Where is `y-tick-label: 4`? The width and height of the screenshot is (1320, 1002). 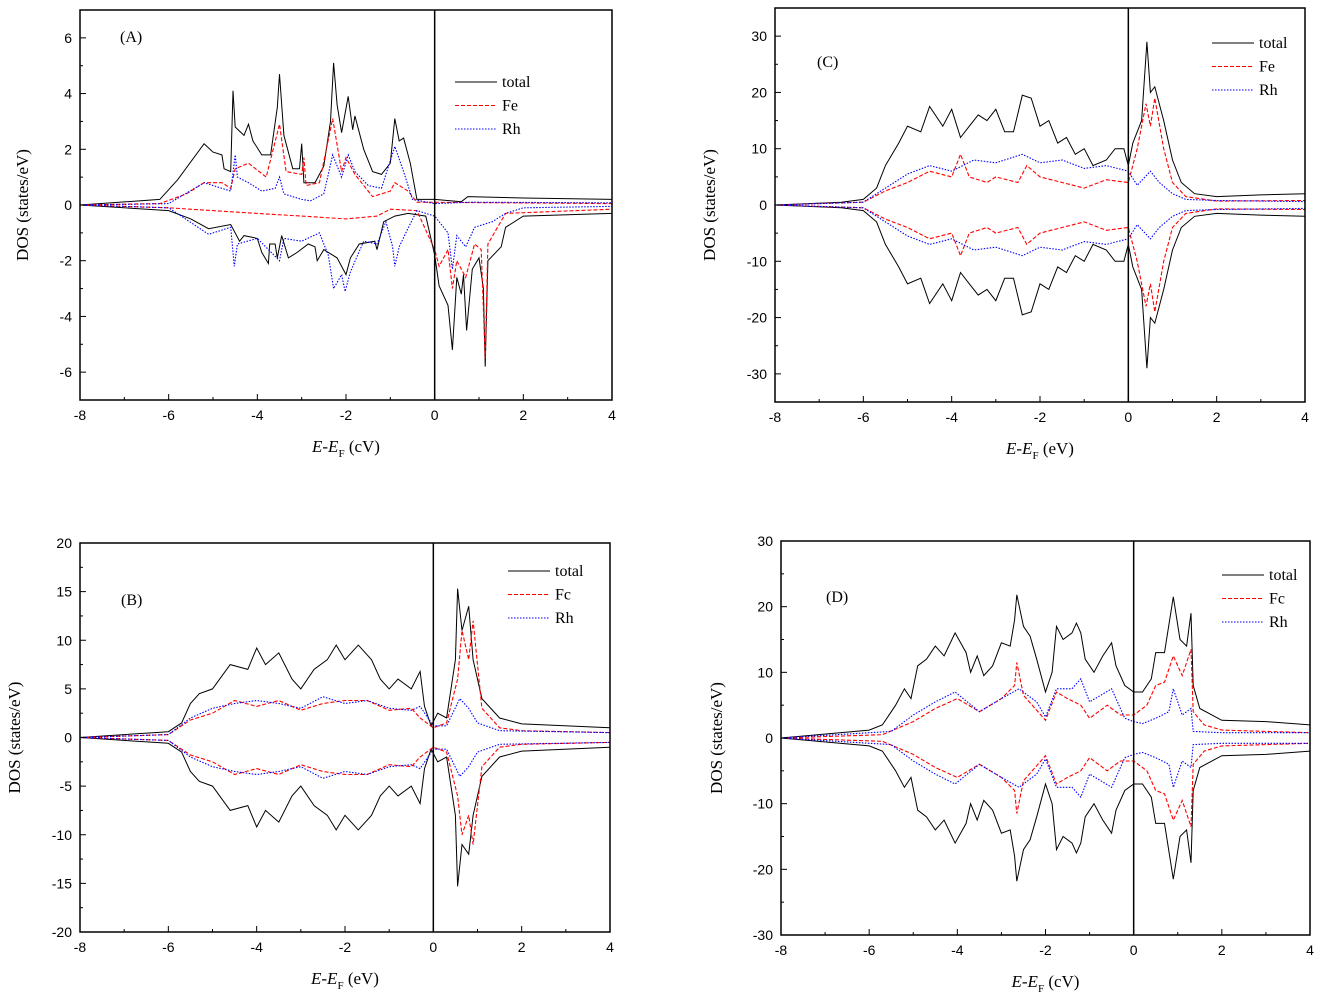
y-tick-label: 4 is located at coordinates (68, 94).